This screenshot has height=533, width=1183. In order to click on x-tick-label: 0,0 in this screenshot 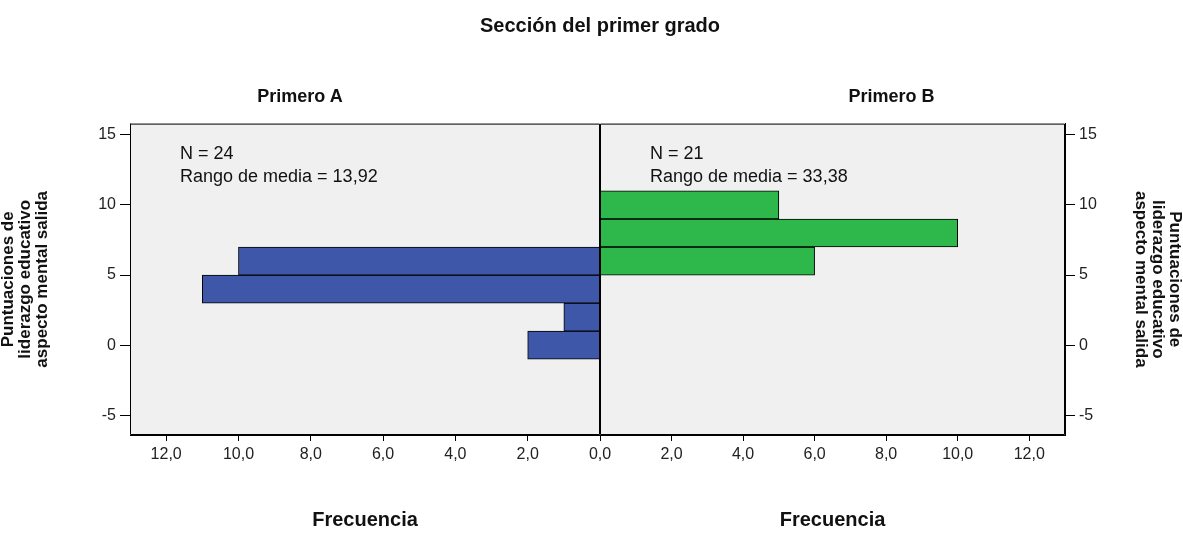, I will do `click(600, 454)`.